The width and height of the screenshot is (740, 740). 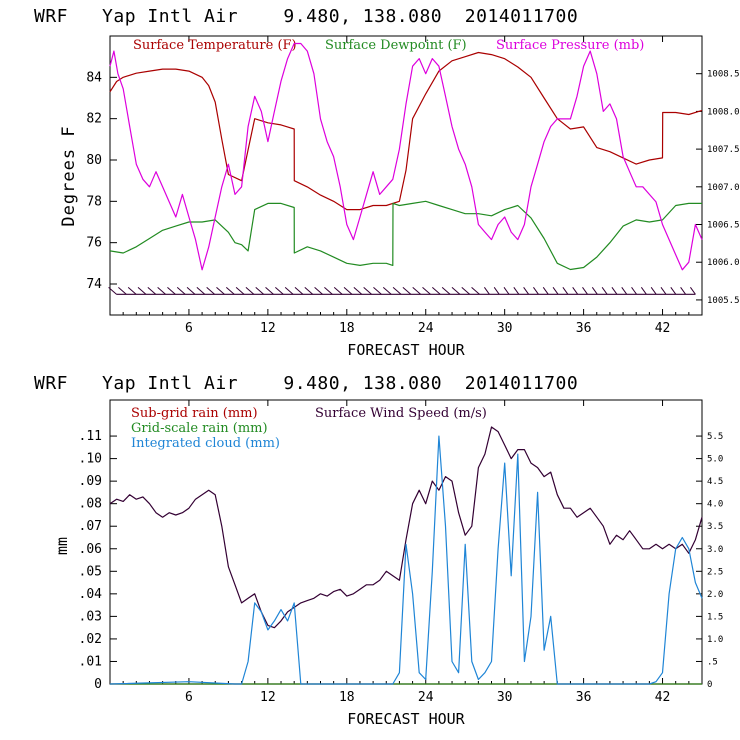 I want to click on y2-tick-label: 1008.0, so click(x=723, y=112).